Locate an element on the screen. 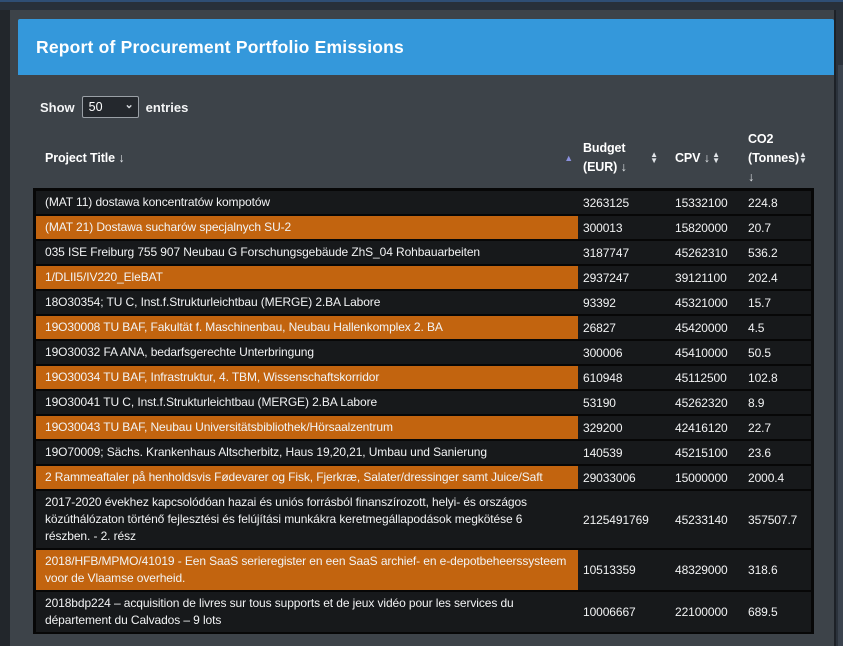  table-row: 1/DLII5/IV220_EleBAT 2937247 39121100 202.4 is located at coordinates (423, 278).